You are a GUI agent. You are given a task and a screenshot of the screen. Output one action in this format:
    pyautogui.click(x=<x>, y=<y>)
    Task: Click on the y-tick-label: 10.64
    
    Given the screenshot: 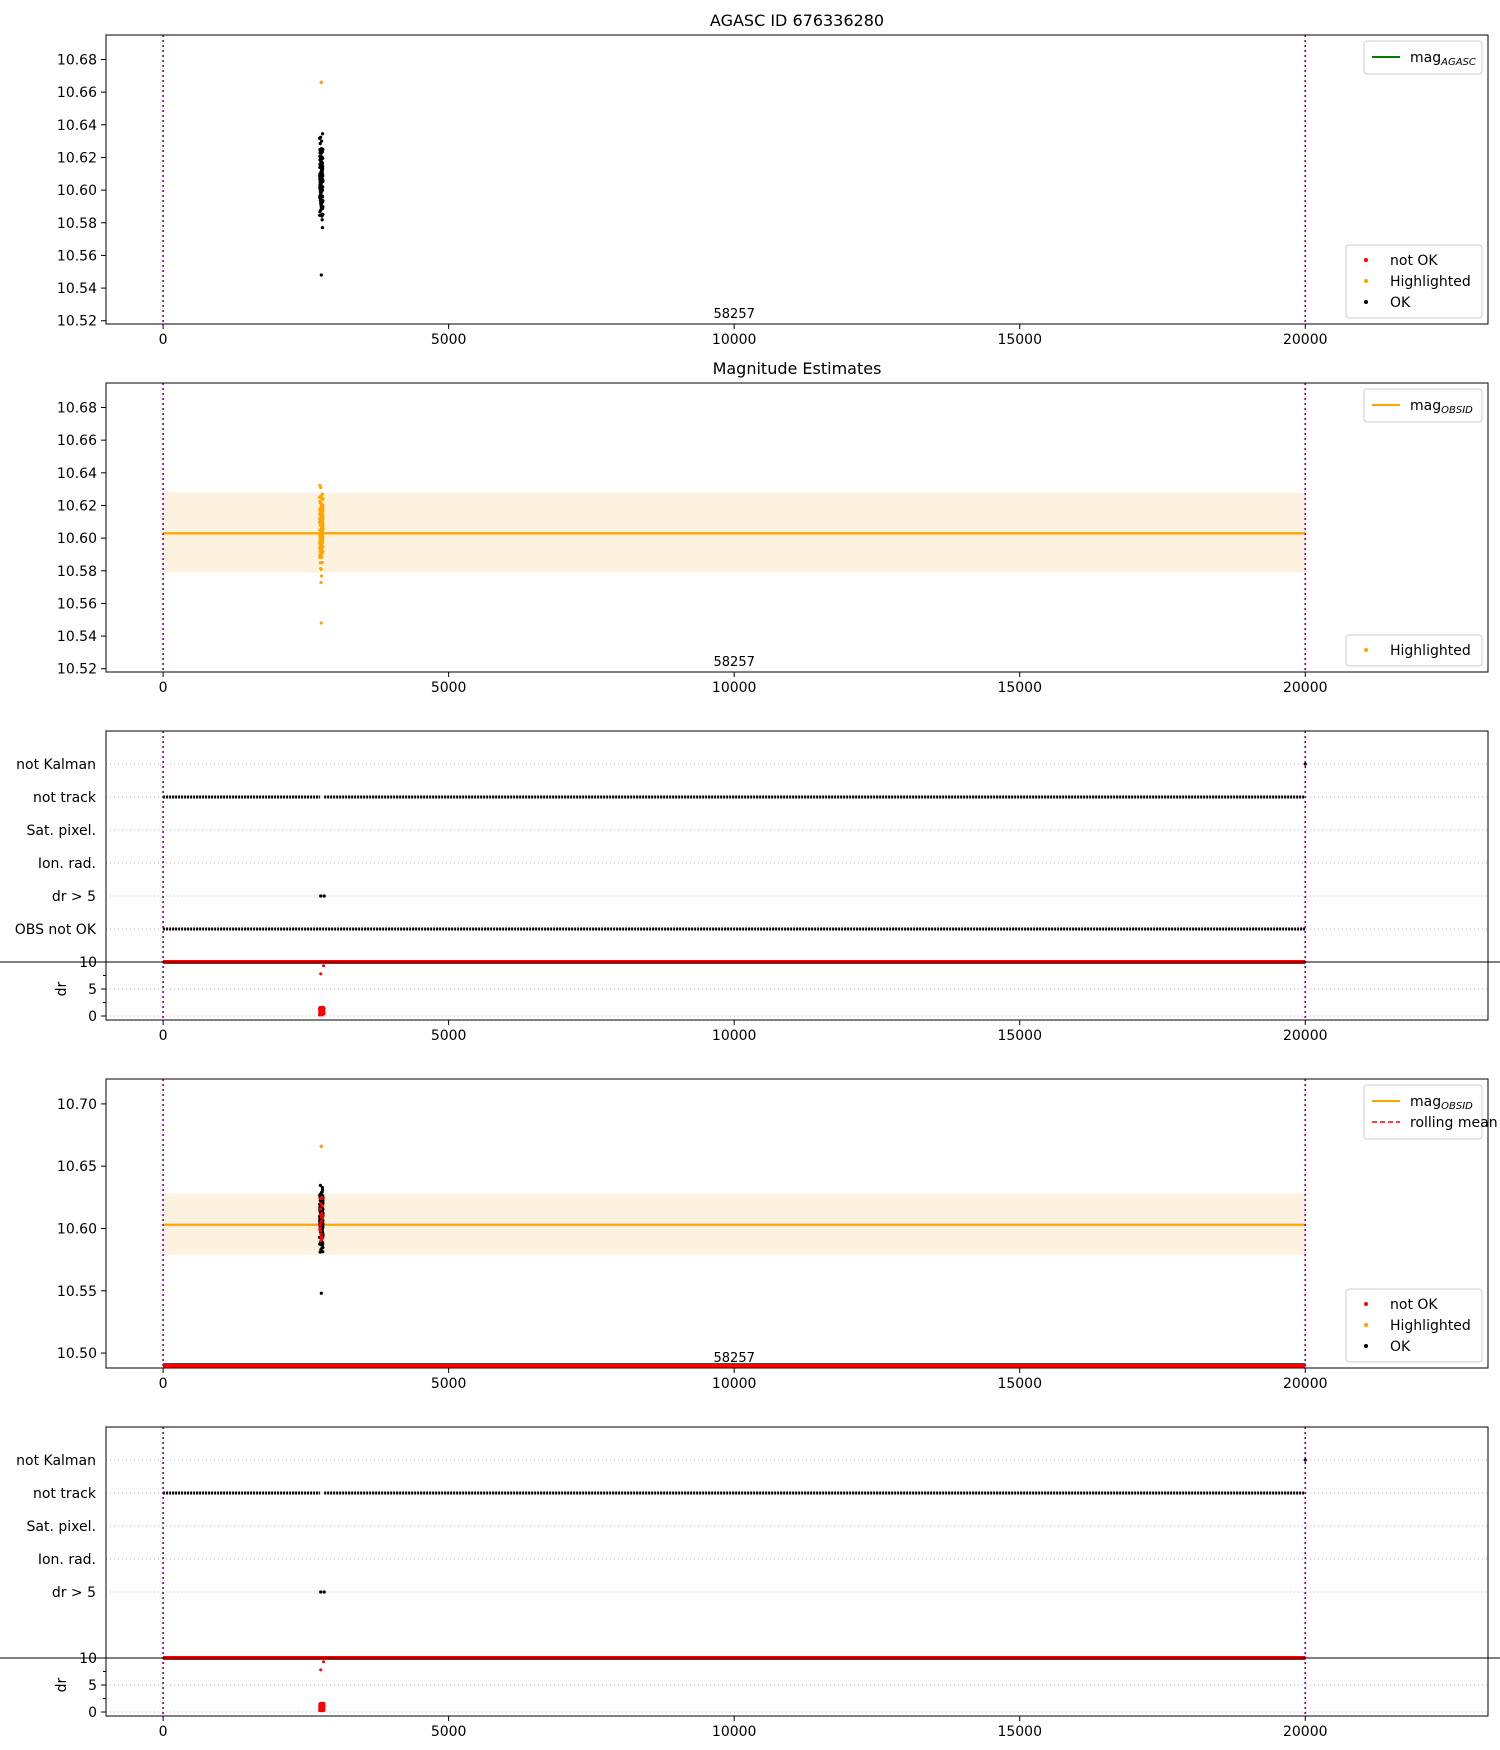 What is the action you would take?
    pyautogui.click(x=77, y=474)
    